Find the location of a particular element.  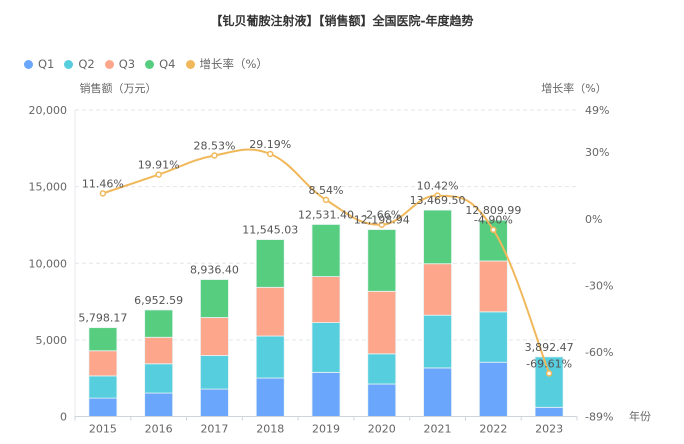

x-tick-label: 2017 is located at coordinates (214, 429).